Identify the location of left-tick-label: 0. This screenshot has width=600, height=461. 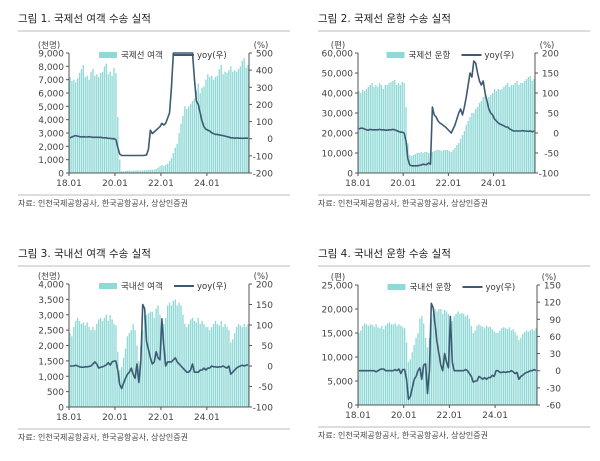
(61, 175).